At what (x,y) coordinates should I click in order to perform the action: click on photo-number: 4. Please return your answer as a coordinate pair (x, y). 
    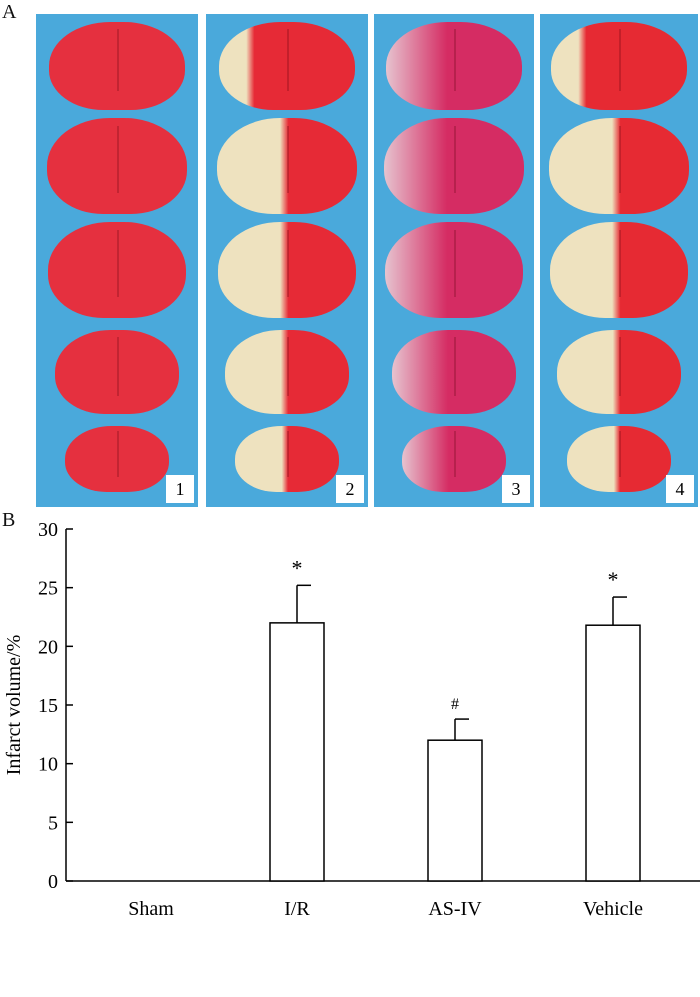
    Looking at the image, I should click on (680, 489).